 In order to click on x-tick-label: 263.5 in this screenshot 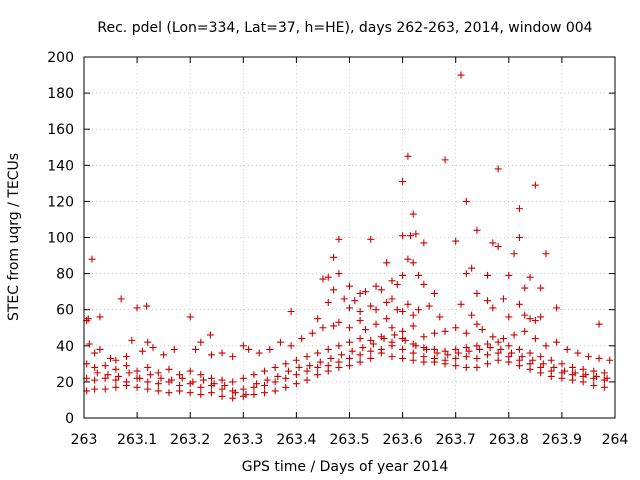, I will do `click(349, 440)`.